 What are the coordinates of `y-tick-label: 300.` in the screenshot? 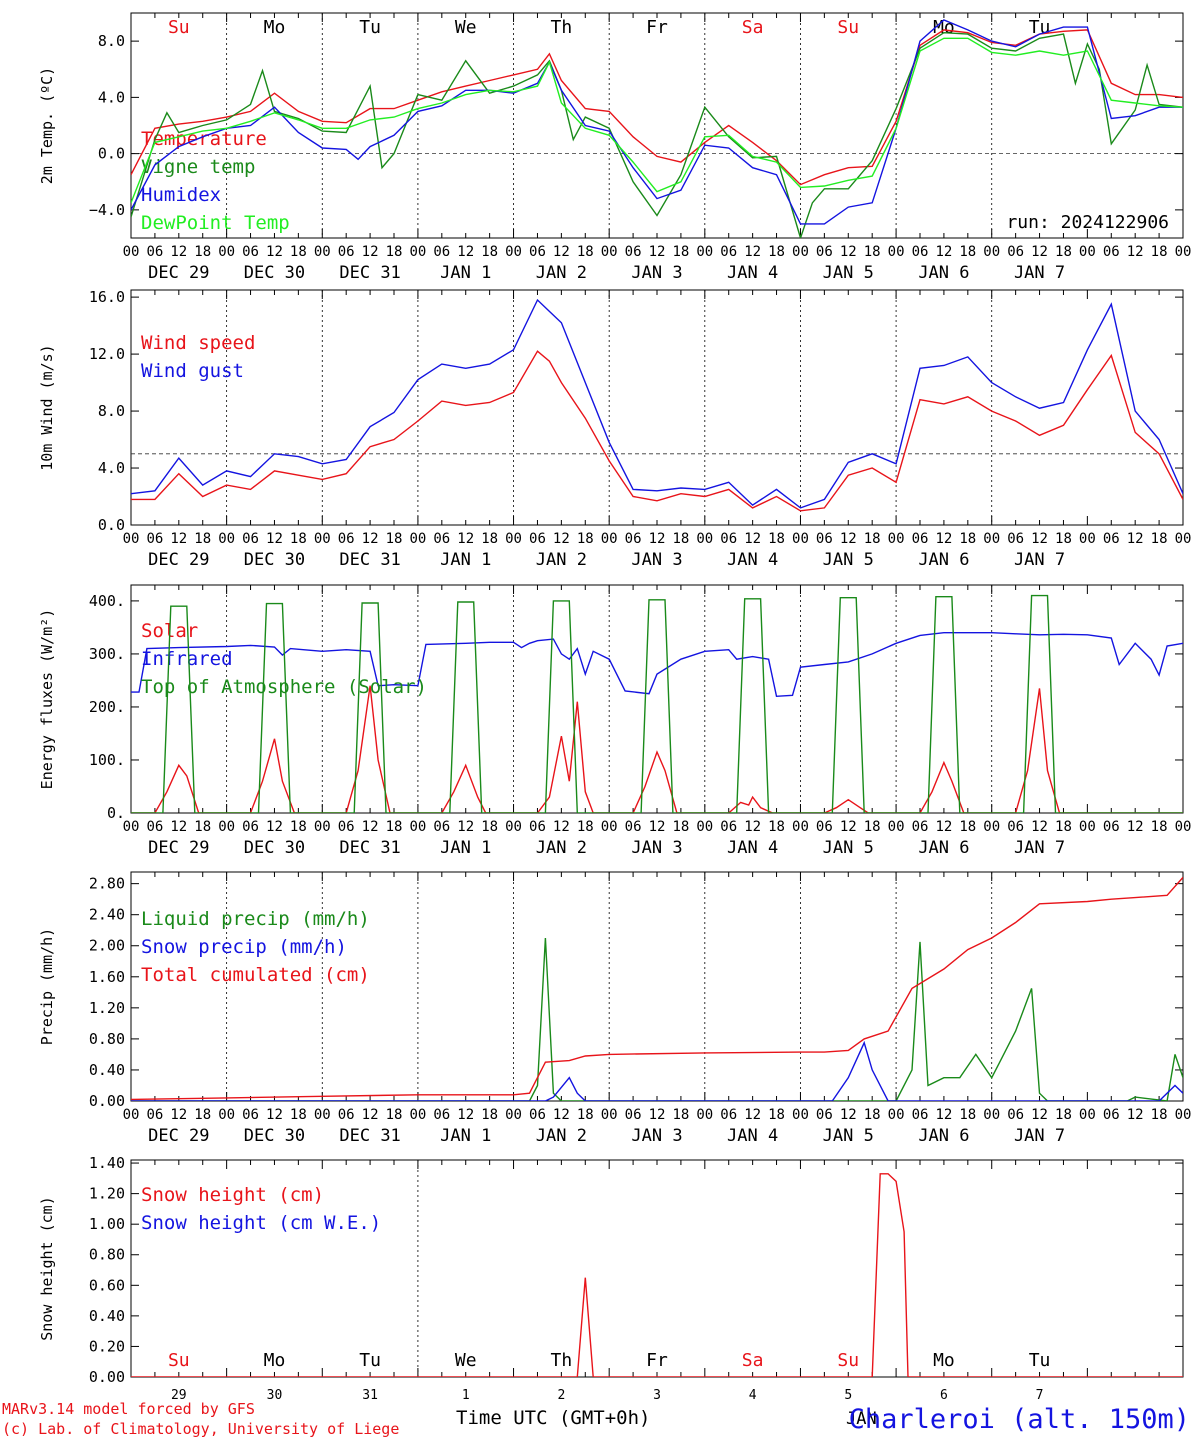 It's located at (107, 654).